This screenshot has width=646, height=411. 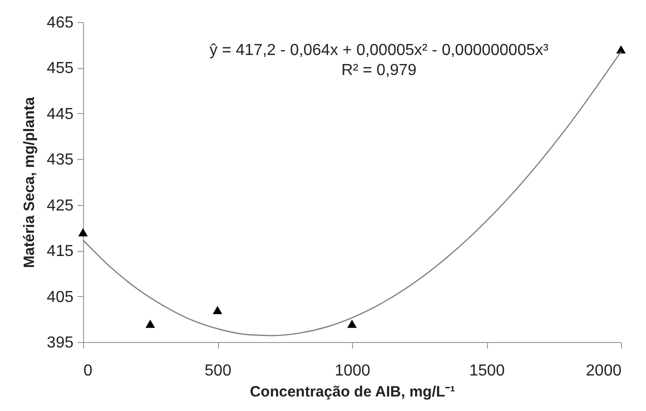 What do you see at coordinates (60, 343) in the screenshot?
I see `y-tick-label: 395` at bounding box center [60, 343].